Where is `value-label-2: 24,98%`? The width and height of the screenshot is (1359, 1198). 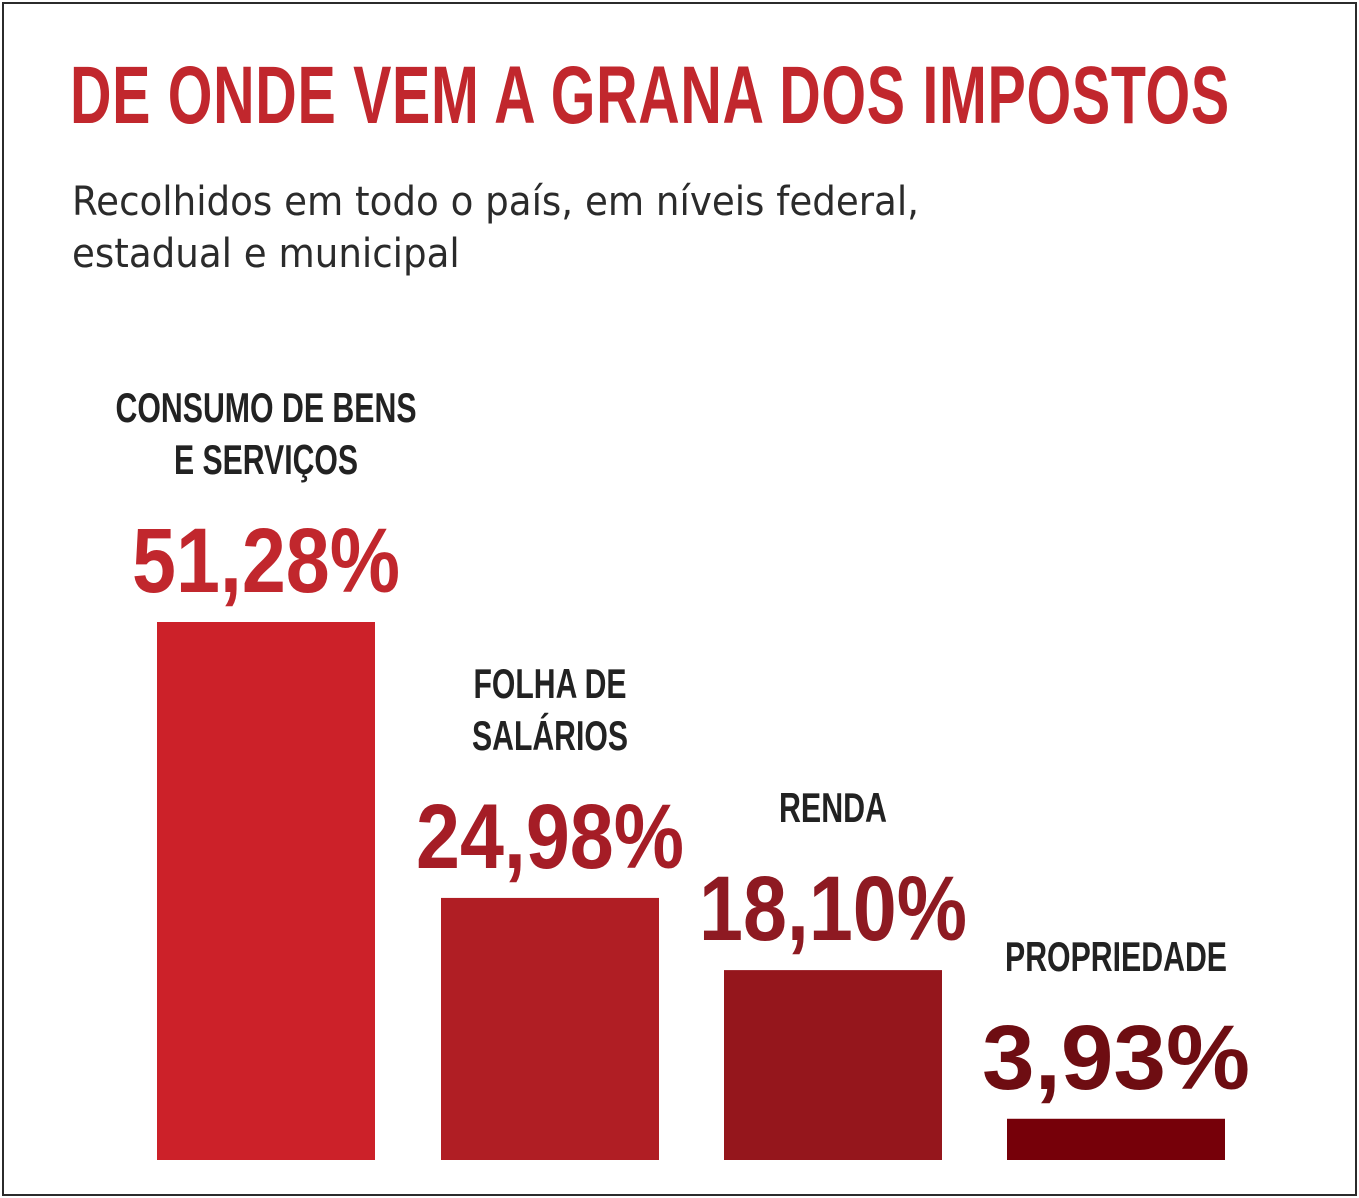
value-label-2: 24,98% is located at coordinates (550, 837).